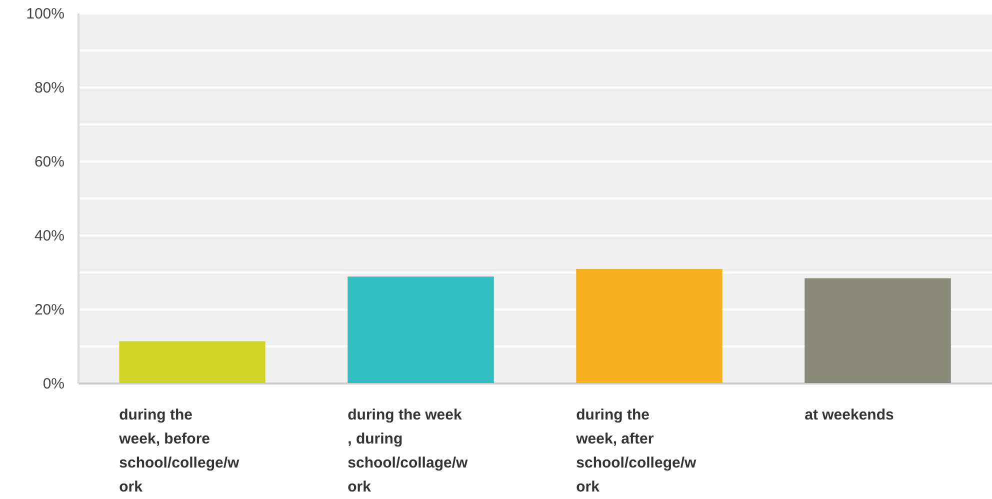 The height and width of the screenshot is (499, 992). Describe the element at coordinates (408, 451) in the screenshot. I see `x-tick-label: during the week , during school/collage/work` at that location.